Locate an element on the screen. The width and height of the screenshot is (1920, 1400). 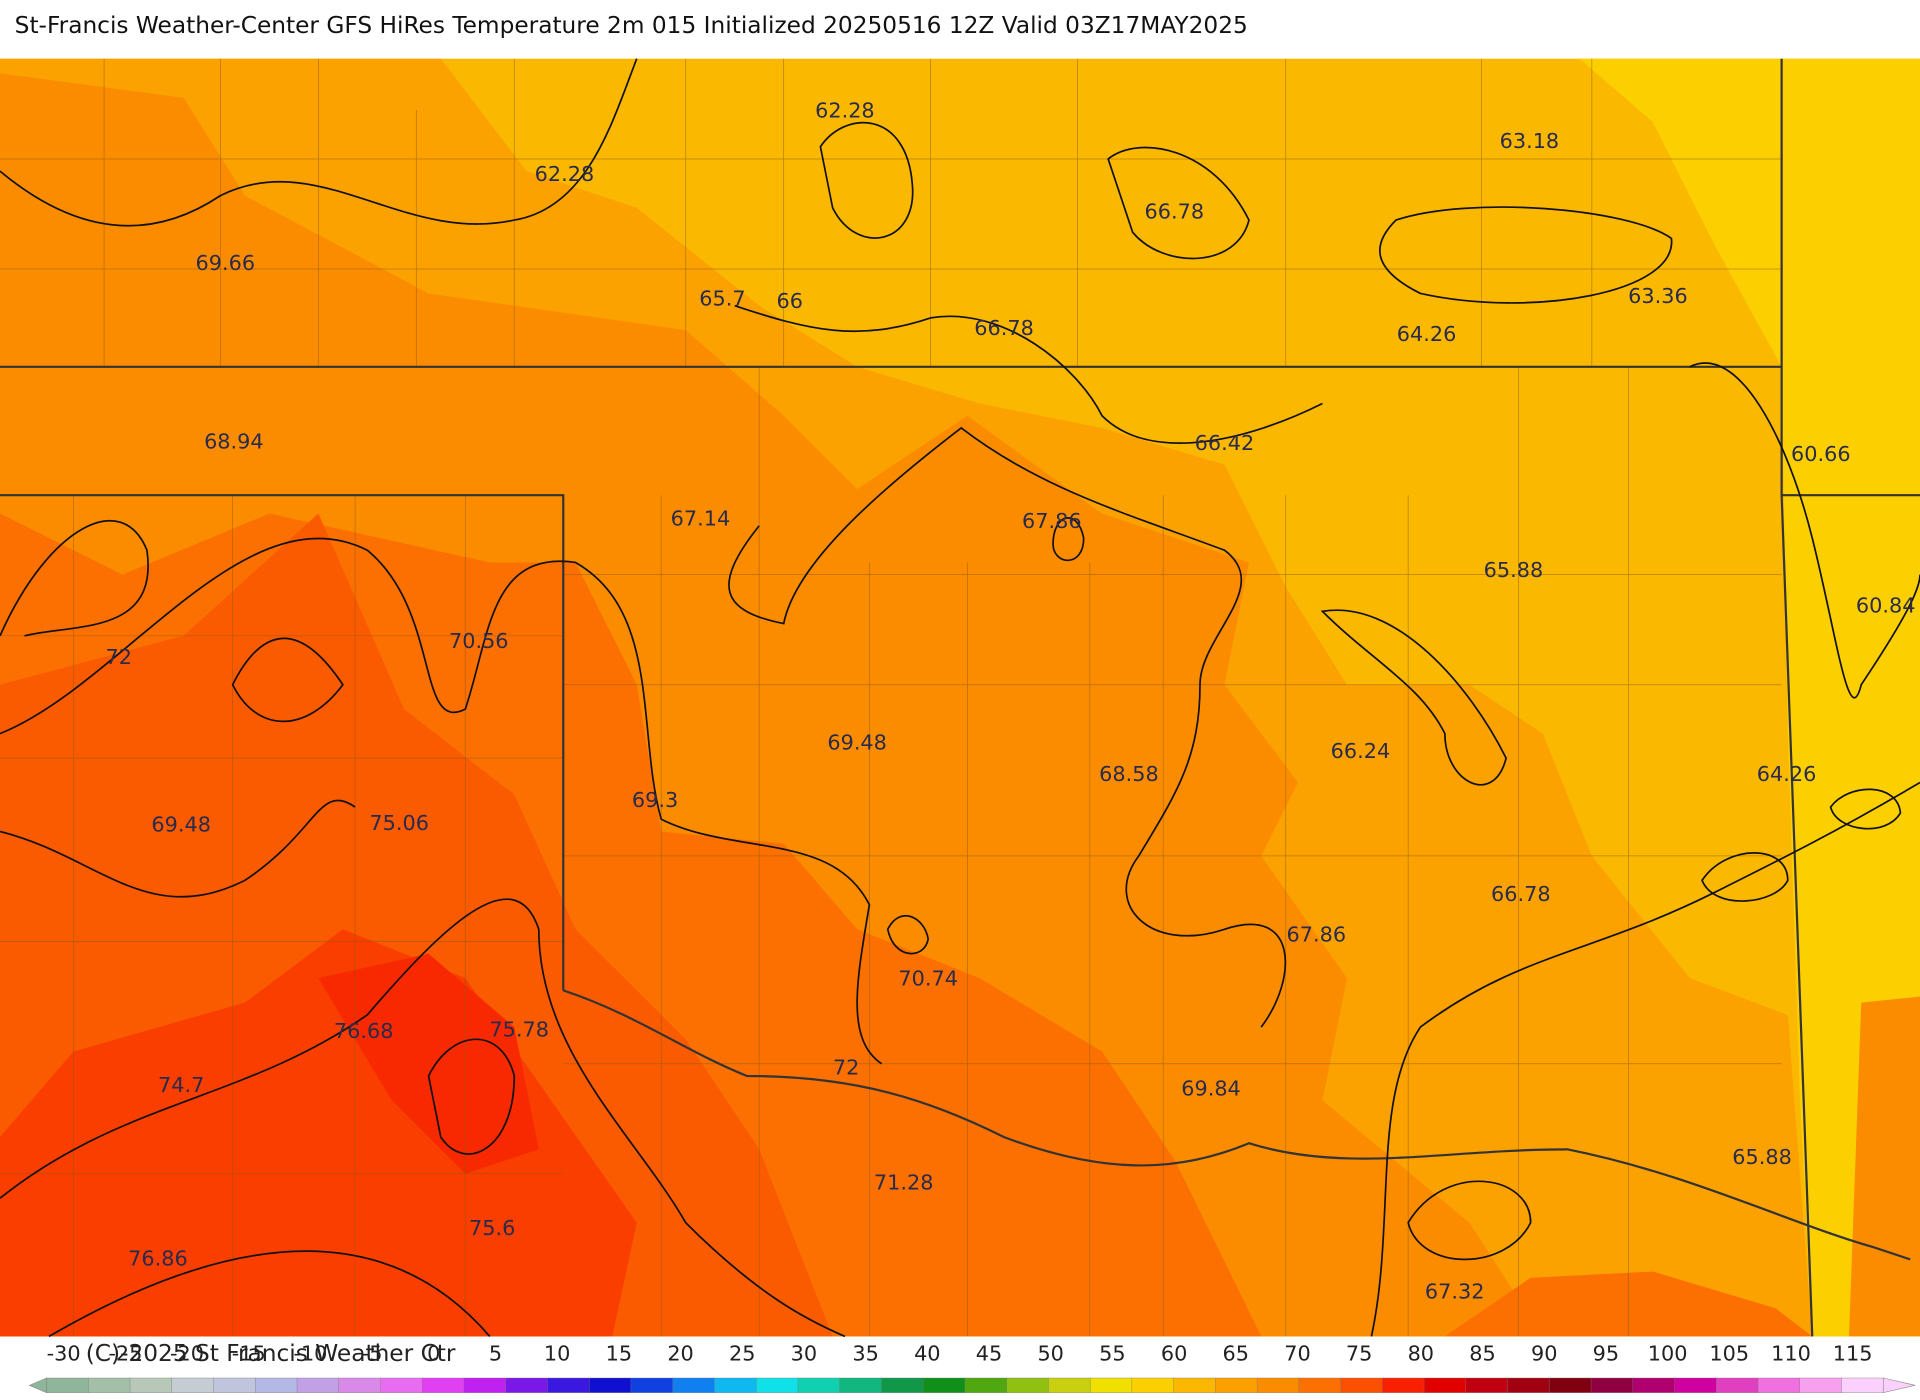
colorbar-tick-label: 110 is located at coordinates (1791, 1354).